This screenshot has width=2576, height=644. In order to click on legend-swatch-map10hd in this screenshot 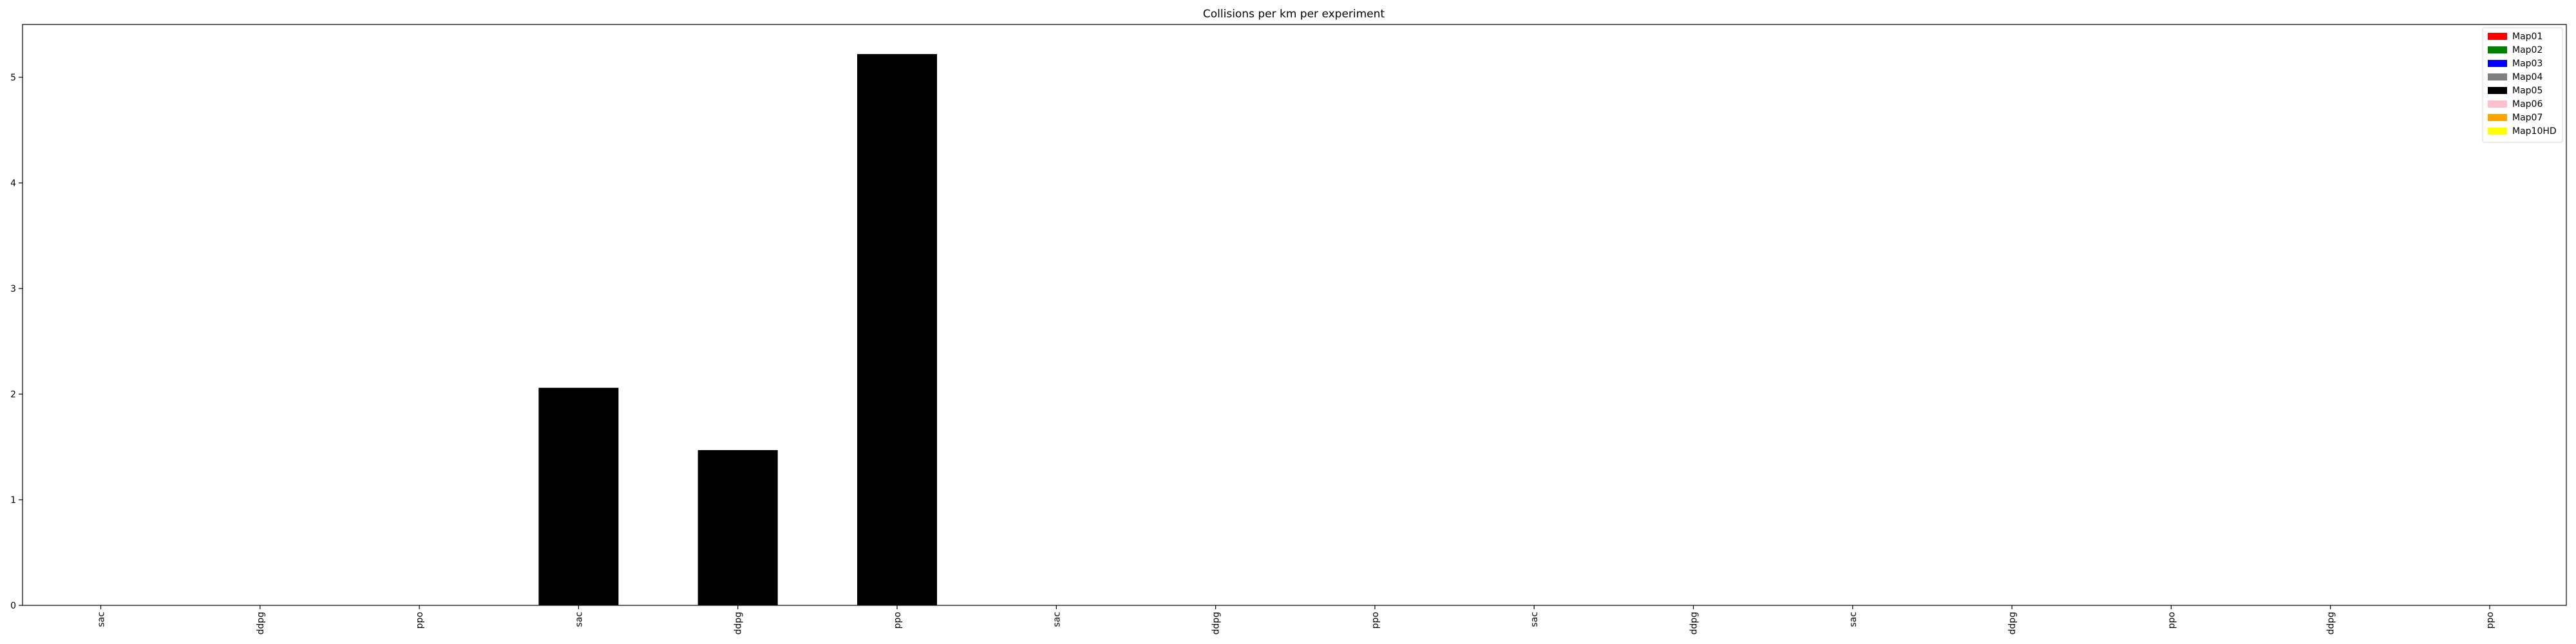, I will do `click(2497, 131)`.